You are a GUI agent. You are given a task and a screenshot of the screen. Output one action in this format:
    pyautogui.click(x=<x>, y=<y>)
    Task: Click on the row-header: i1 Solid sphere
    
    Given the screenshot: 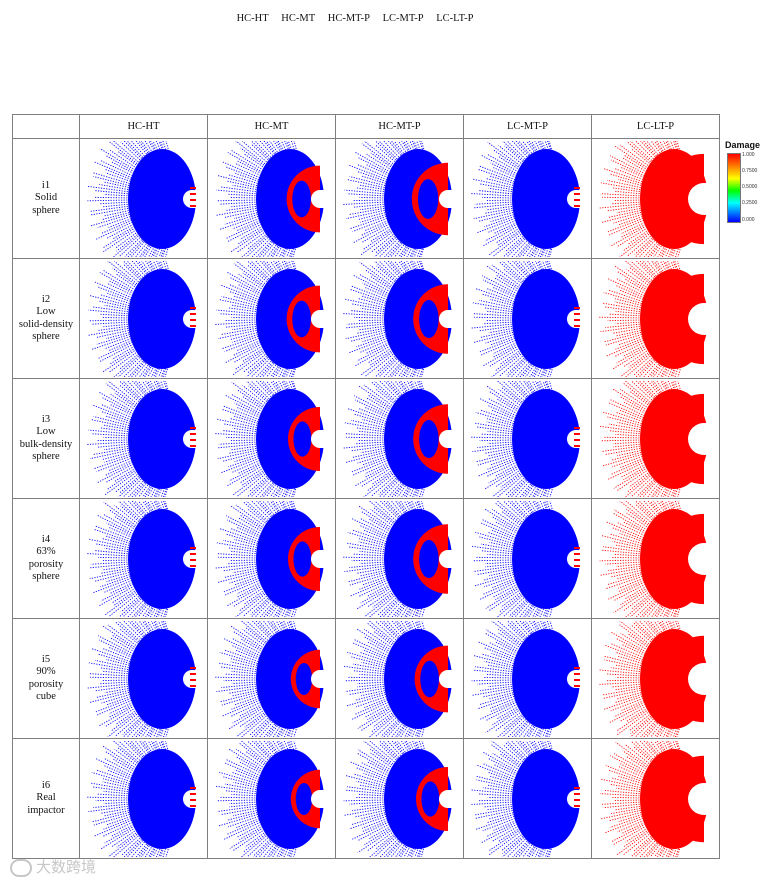 What is the action you would take?
    pyautogui.click(x=46, y=198)
    